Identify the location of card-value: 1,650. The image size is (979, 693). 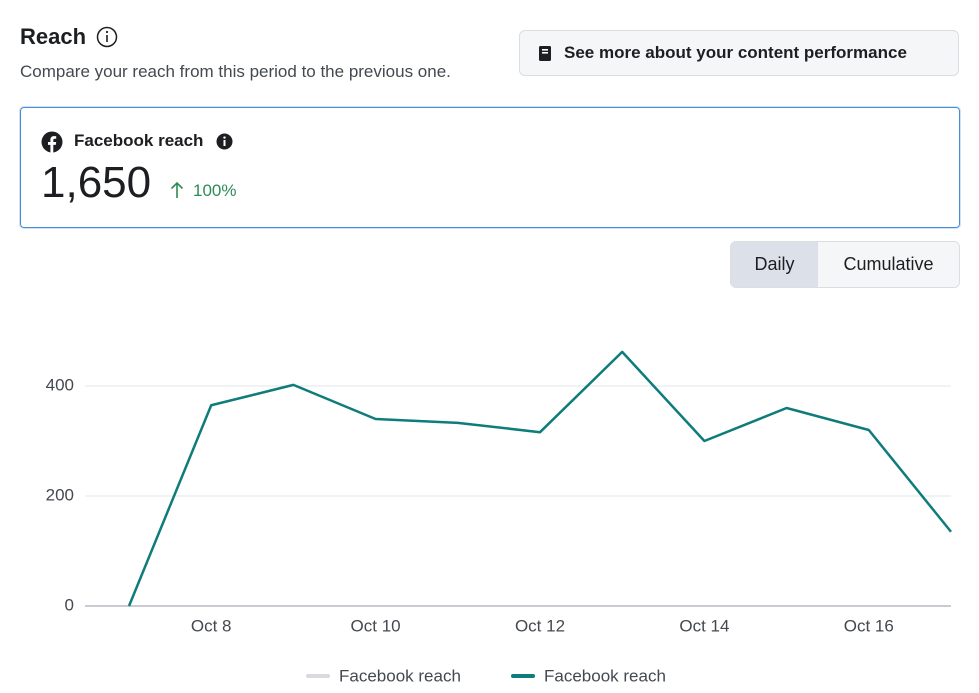
(96, 182).